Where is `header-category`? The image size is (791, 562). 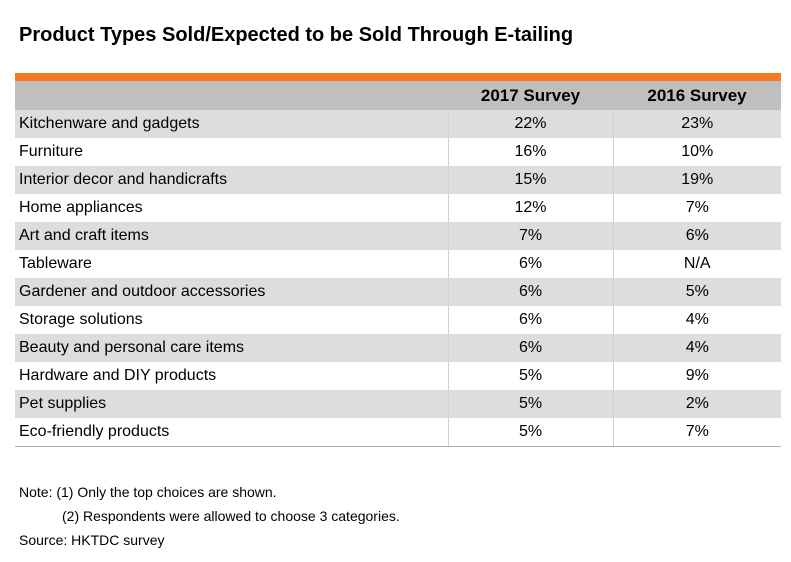 header-category is located at coordinates (231, 95).